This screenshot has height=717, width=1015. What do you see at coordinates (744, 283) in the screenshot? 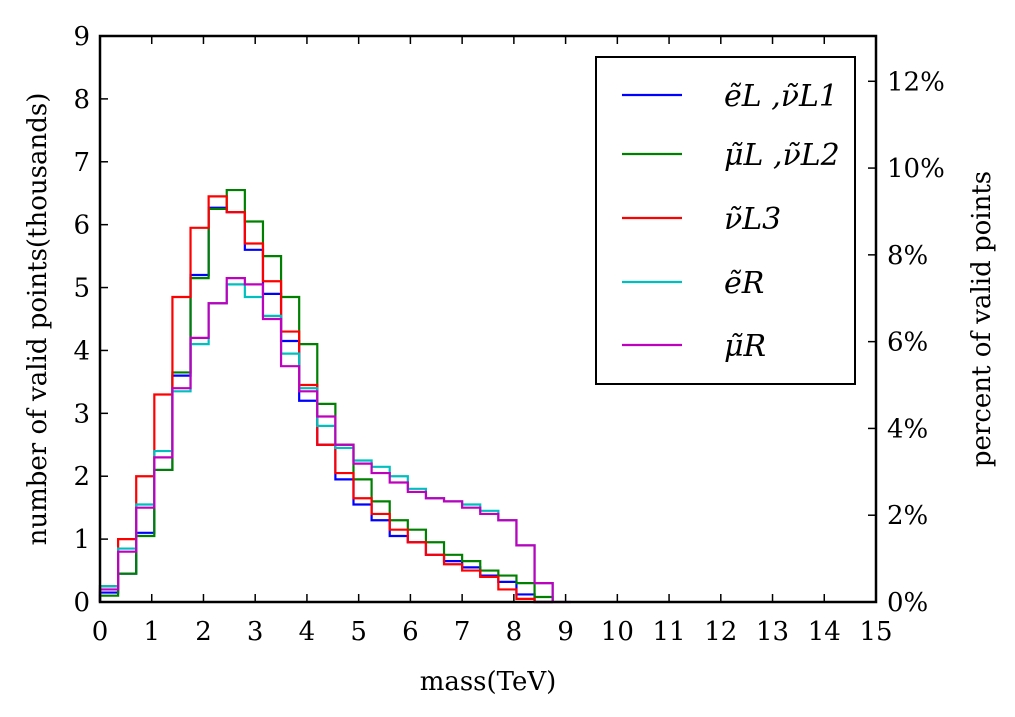
I see `legend-label-4: ẽR` at bounding box center [744, 283].